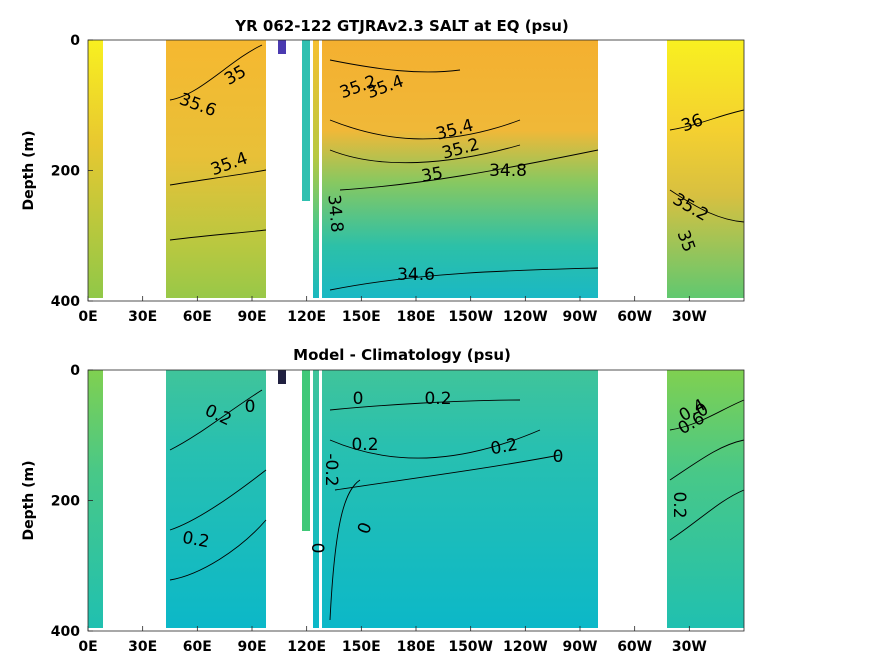 Image resolution: width=875 pixels, height=660 pixels. Describe the element at coordinates (416, 275) in the screenshot. I see `contour-label: 34.6` at that location.